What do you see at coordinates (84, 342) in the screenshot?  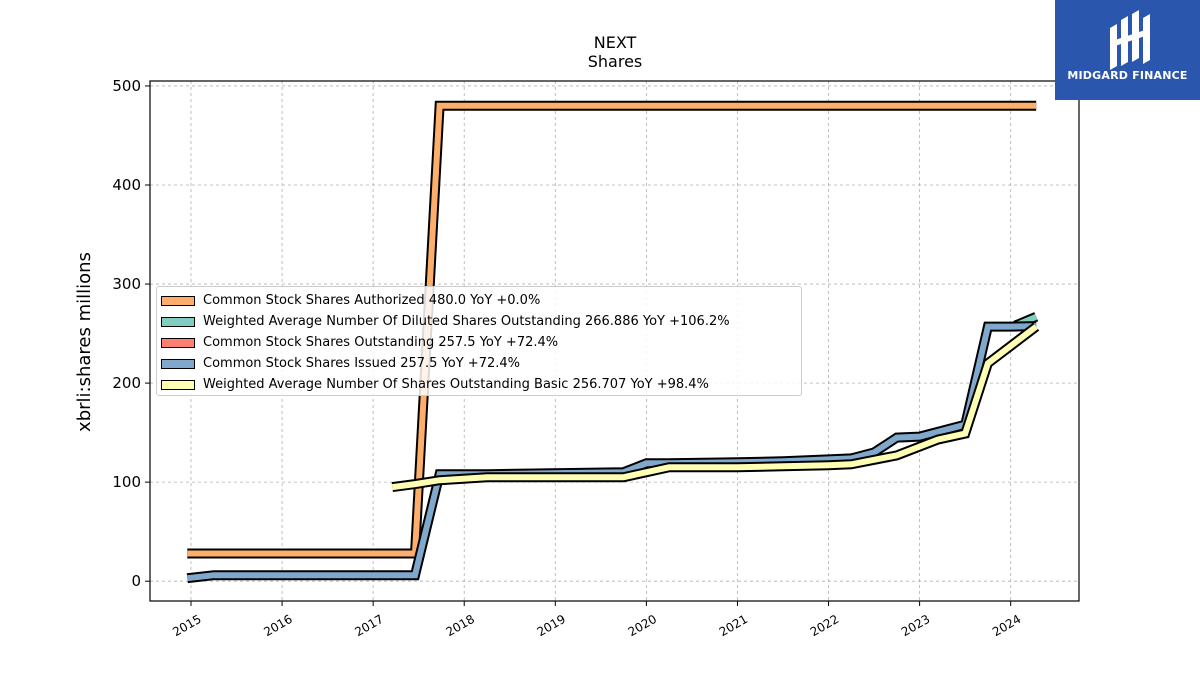 I see `y-axis-label: xbrli:shares millions` at bounding box center [84, 342].